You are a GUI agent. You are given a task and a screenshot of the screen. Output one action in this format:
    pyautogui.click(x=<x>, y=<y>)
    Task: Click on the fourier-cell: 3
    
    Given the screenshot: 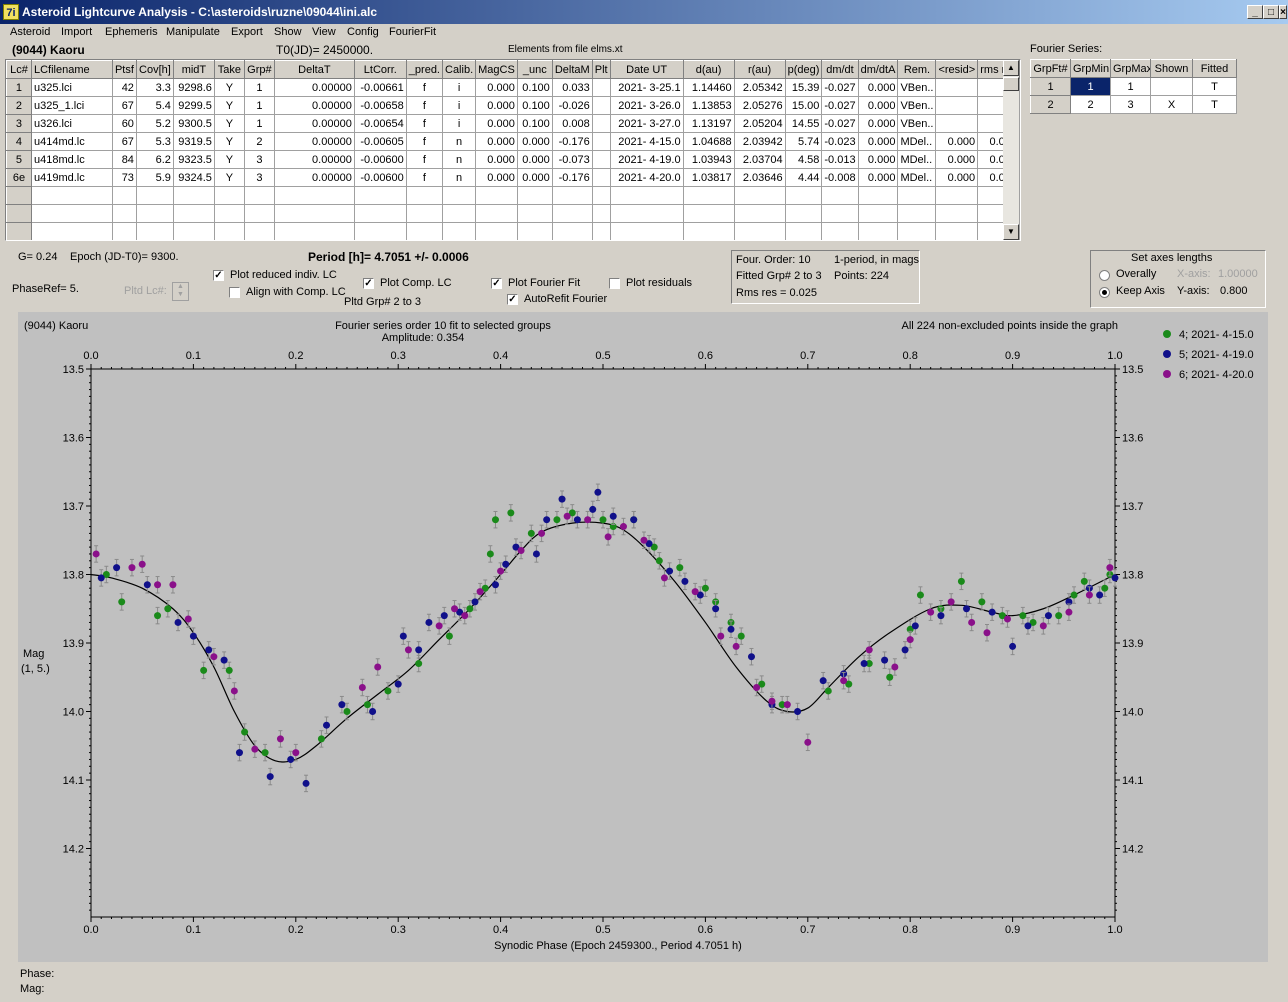 What is the action you would take?
    pyautogui.click(x=1130, y=104)
    